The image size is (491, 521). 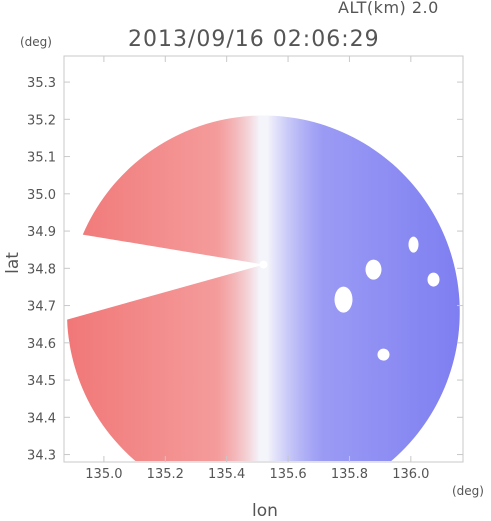 I want to click on y-tick-label: 35.3, so click(x=41, y=83).